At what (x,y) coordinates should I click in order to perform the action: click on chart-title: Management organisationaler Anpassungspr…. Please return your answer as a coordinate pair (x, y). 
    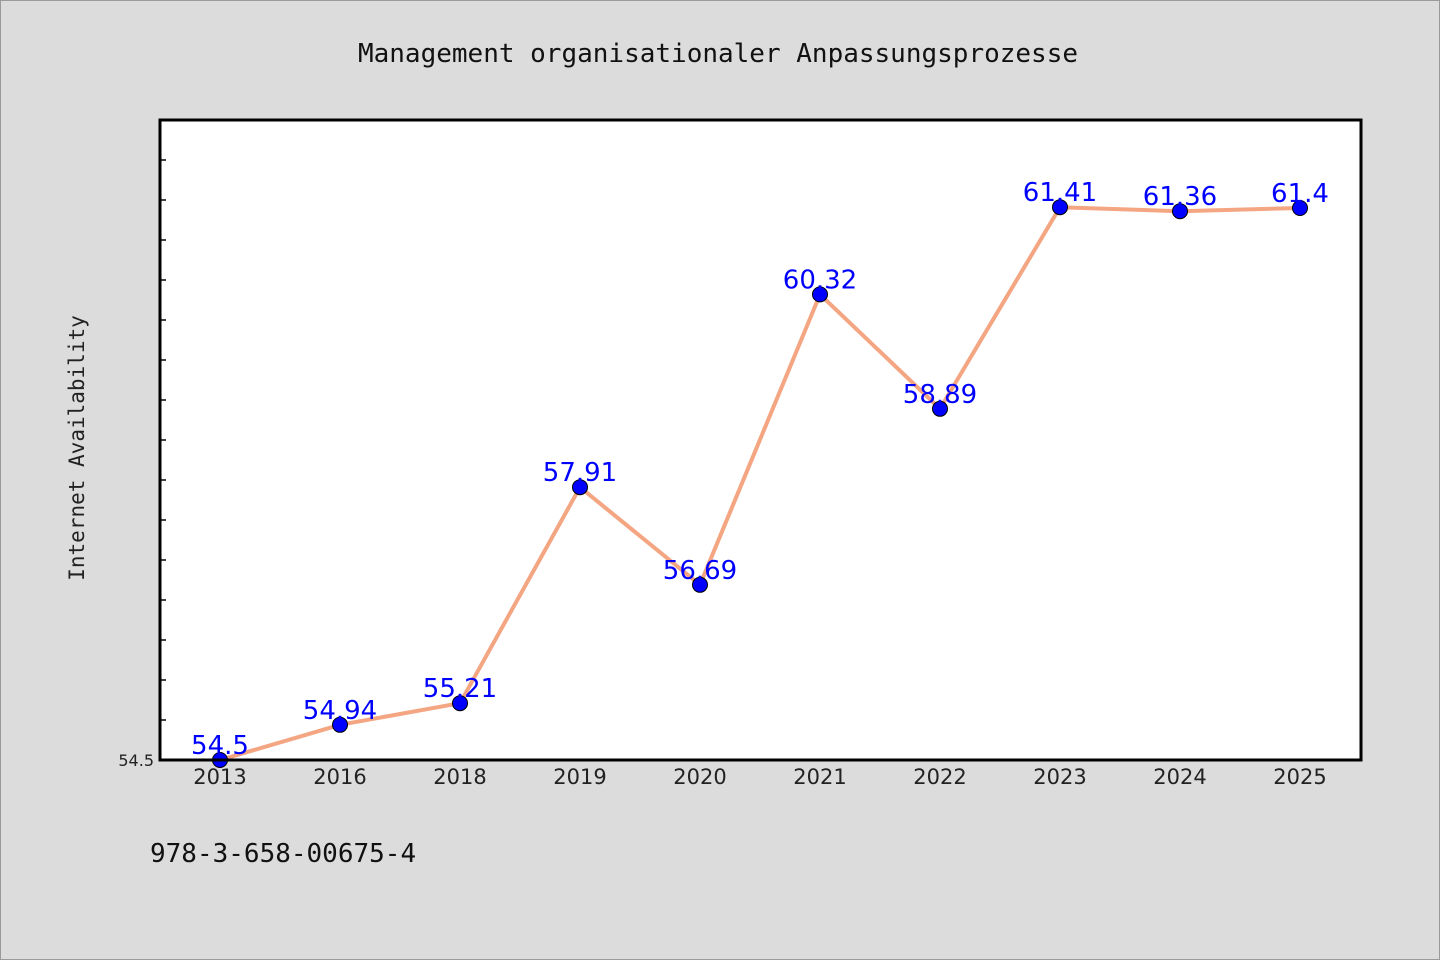
    Looking at the image, I should click on (718, 54).